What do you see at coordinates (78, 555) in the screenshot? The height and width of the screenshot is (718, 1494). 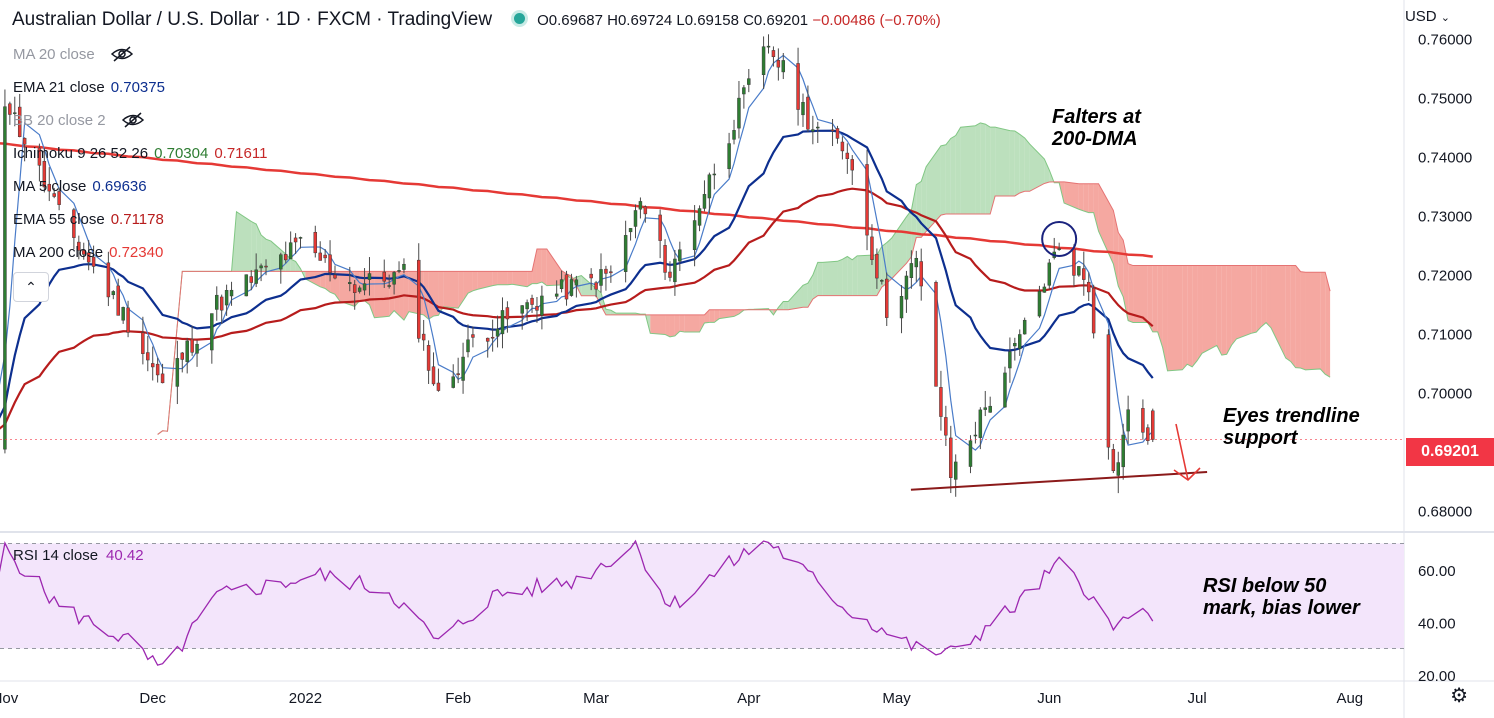 I see `rsi-legend: RSI 14 close 40.42` at bounding box center [78, 555].